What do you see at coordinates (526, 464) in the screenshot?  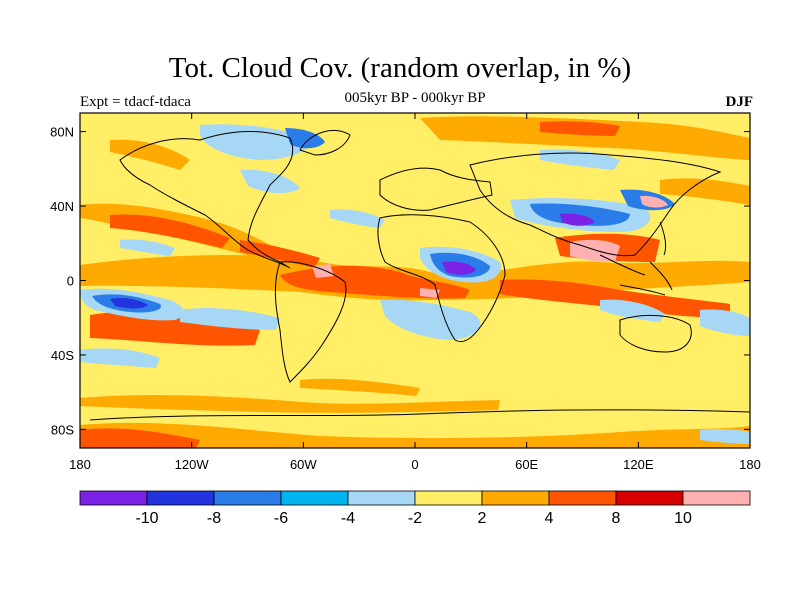 I see `lon-tick-label: 60E` at bounding box center [526, 464].